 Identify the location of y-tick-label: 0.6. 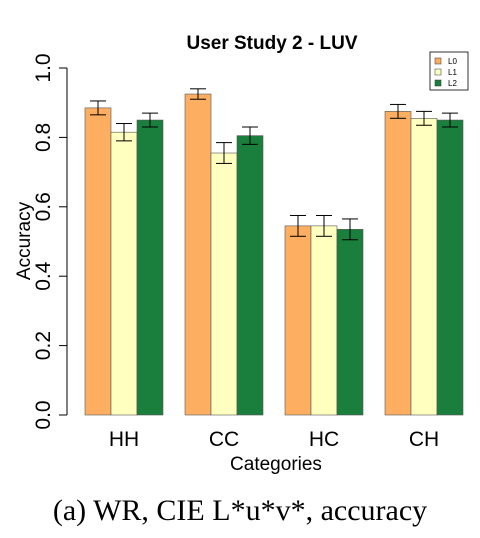
(43, 206).